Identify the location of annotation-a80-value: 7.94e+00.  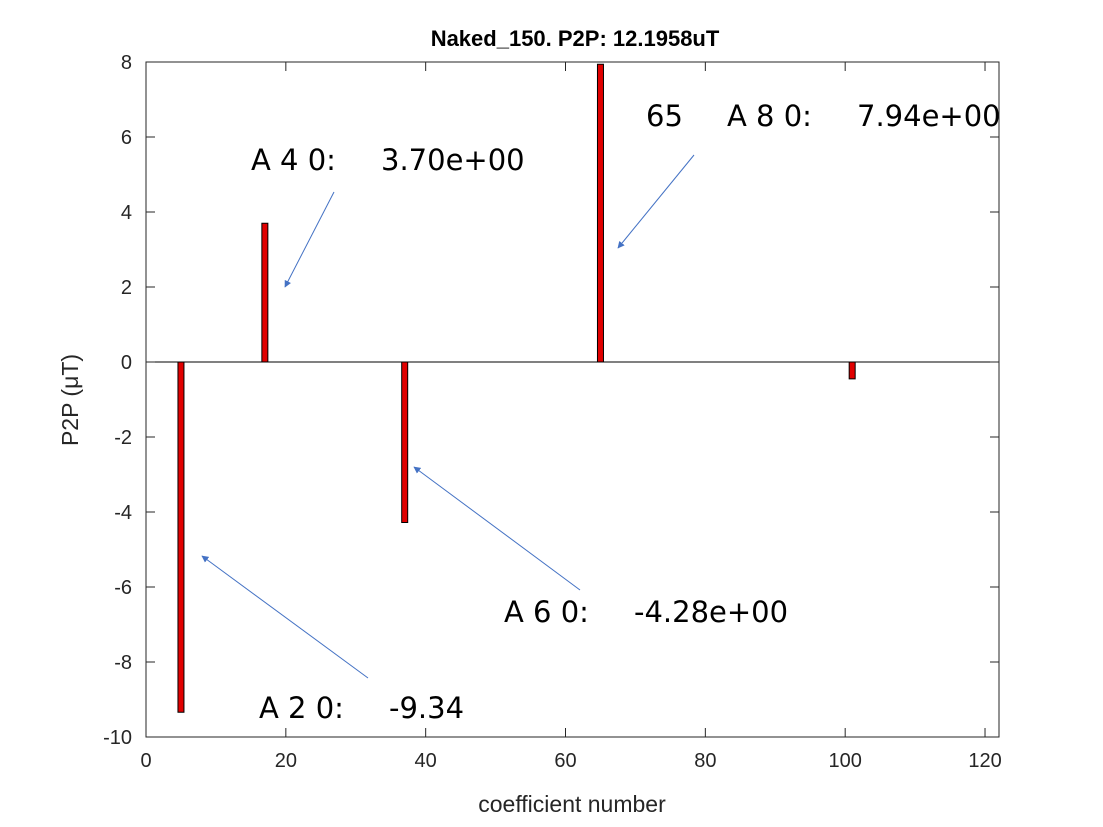
(929, 116).